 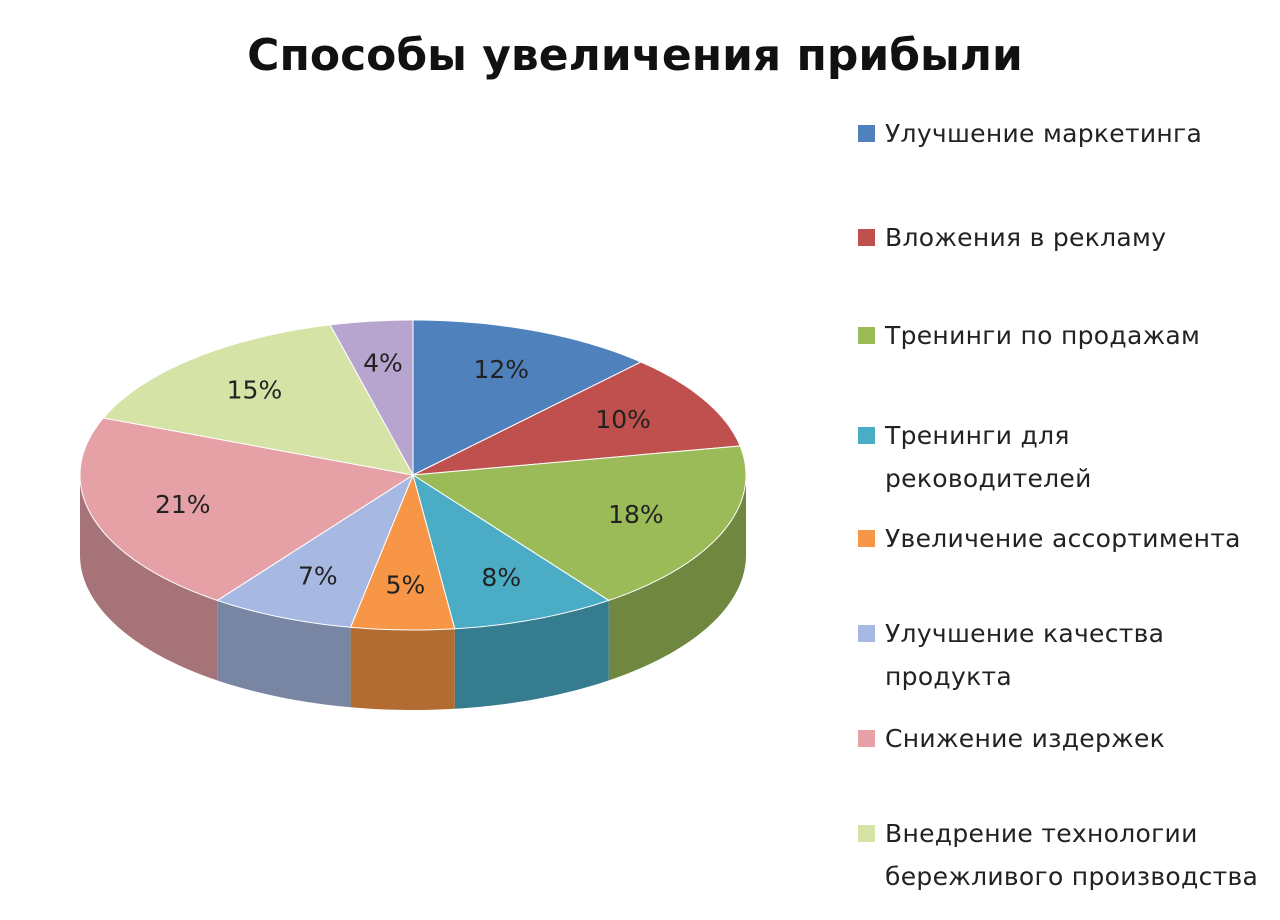 I want to click on data-label: 12%, so click(x=501, y=369).